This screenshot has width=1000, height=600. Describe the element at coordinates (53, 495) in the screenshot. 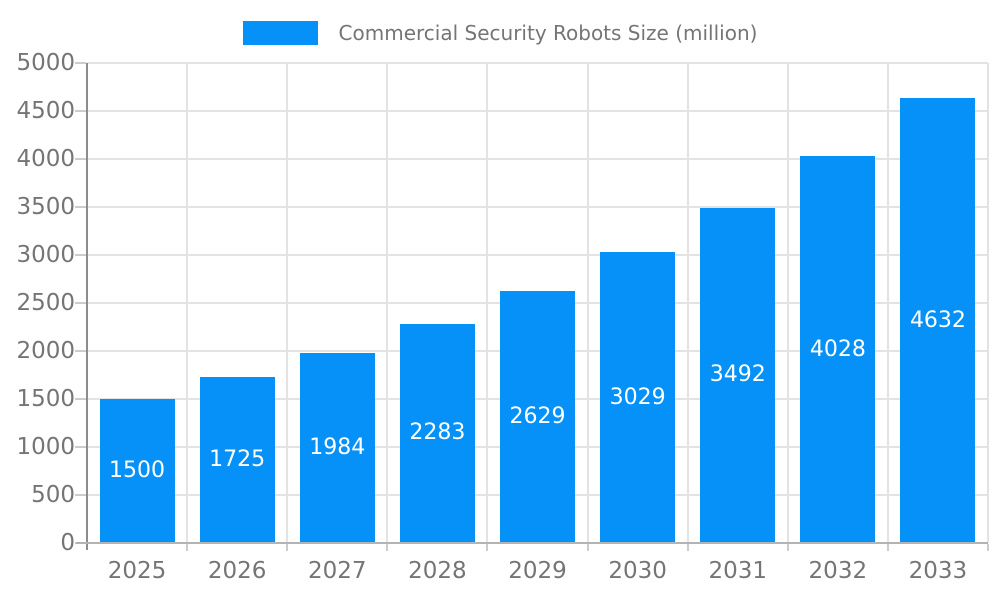

I see `y-tick-label: 500` at that location.